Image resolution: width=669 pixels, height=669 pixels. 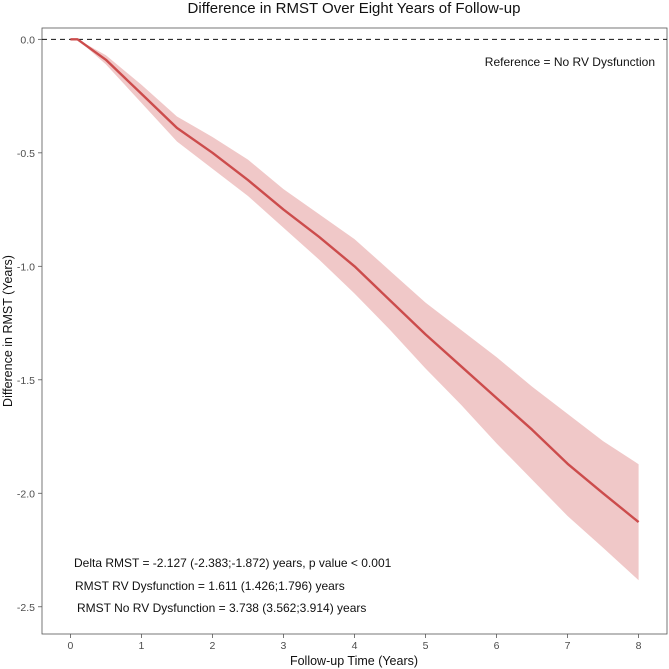 I want to click on y-axis-title: Difference in RMST (Years), so click(x=8, y=331).